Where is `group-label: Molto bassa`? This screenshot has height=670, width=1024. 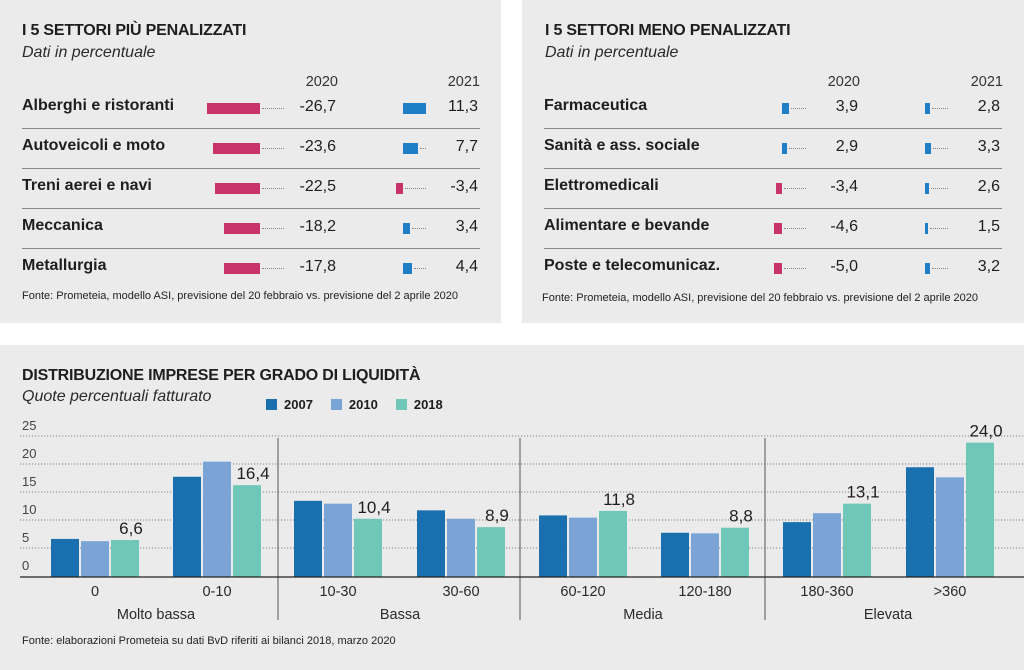
group-label: Molto bassa is located at coordinates (156, 613).